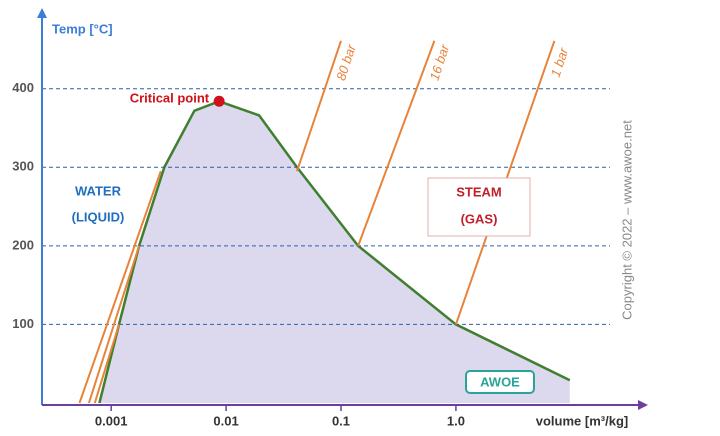  I want to click on x-tick-label: 0.001, so click(111, 420).